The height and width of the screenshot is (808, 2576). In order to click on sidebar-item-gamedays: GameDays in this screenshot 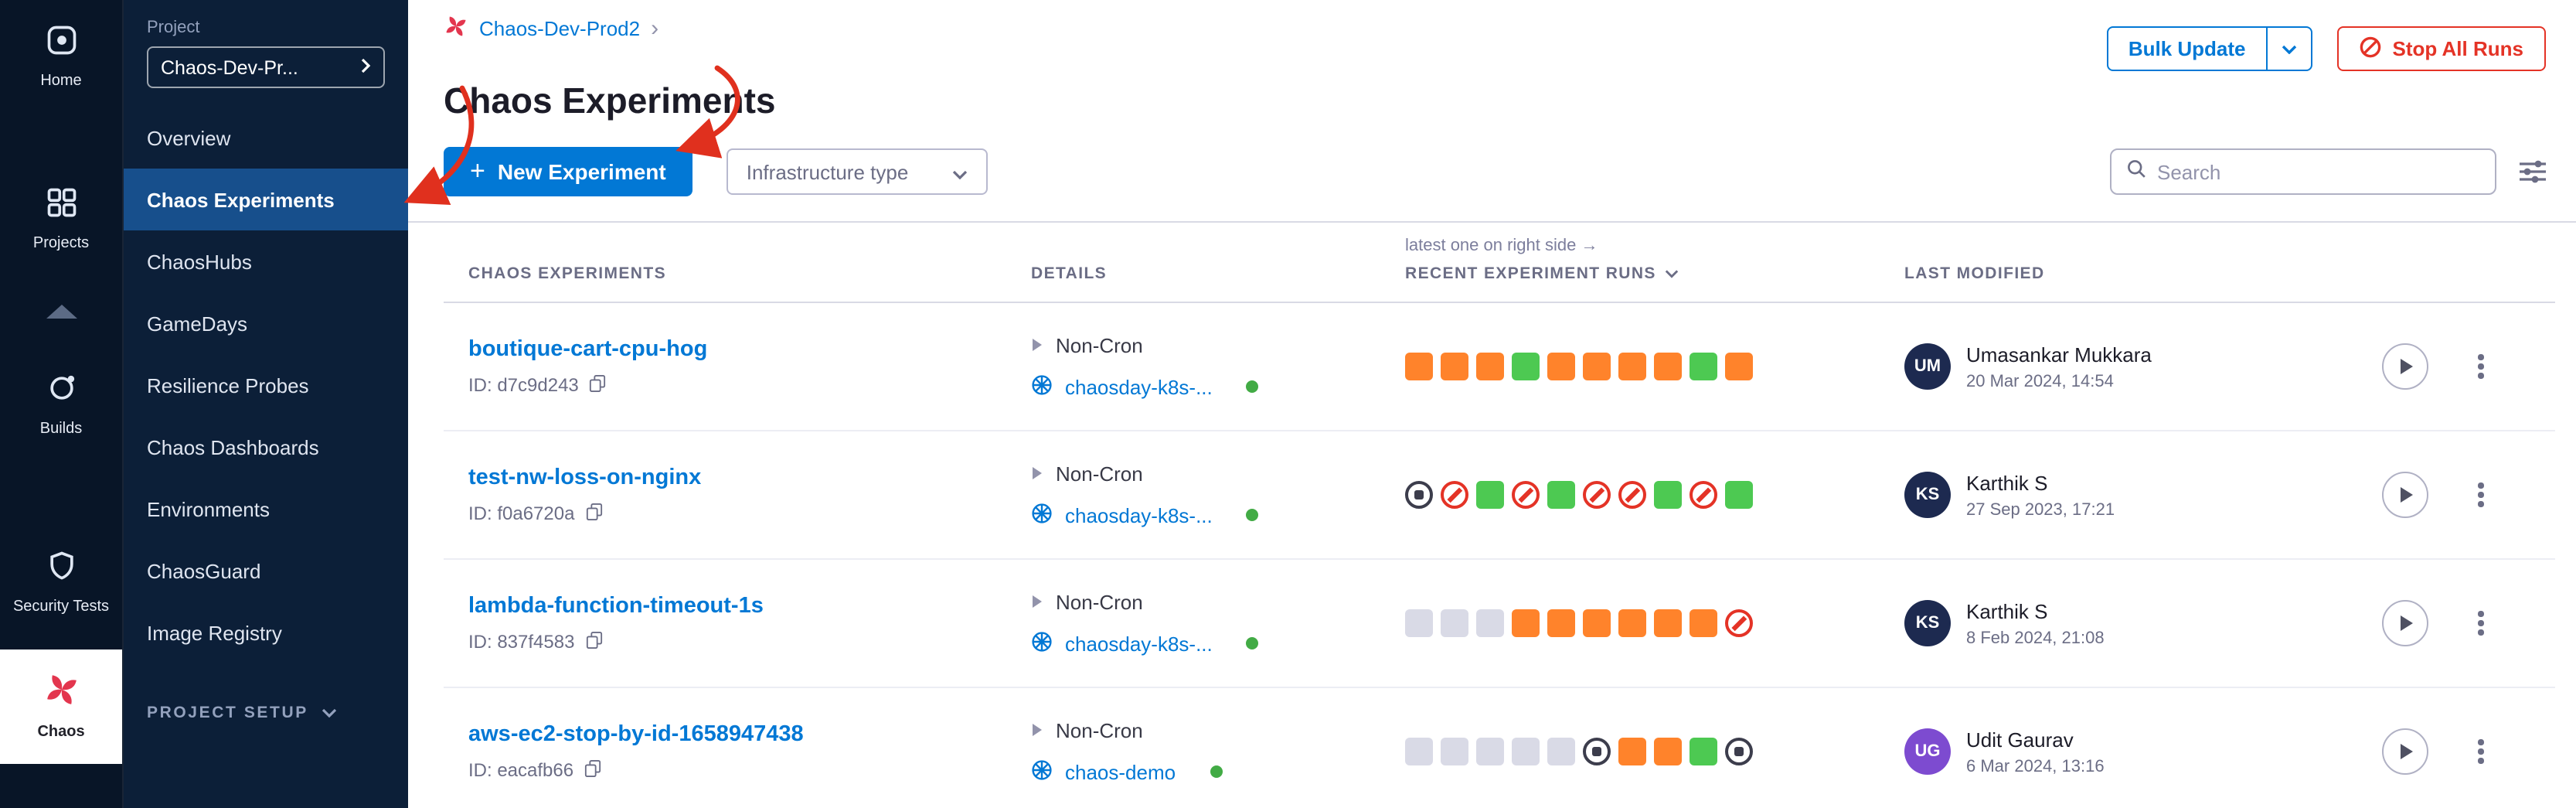, I will do `click(197, 323)`.